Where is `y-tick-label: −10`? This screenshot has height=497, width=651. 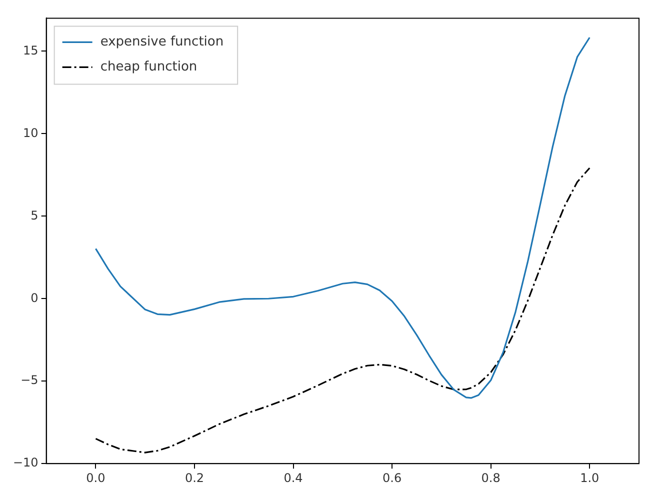
y-tick-label: −10 is located at coordinates (25, 463).